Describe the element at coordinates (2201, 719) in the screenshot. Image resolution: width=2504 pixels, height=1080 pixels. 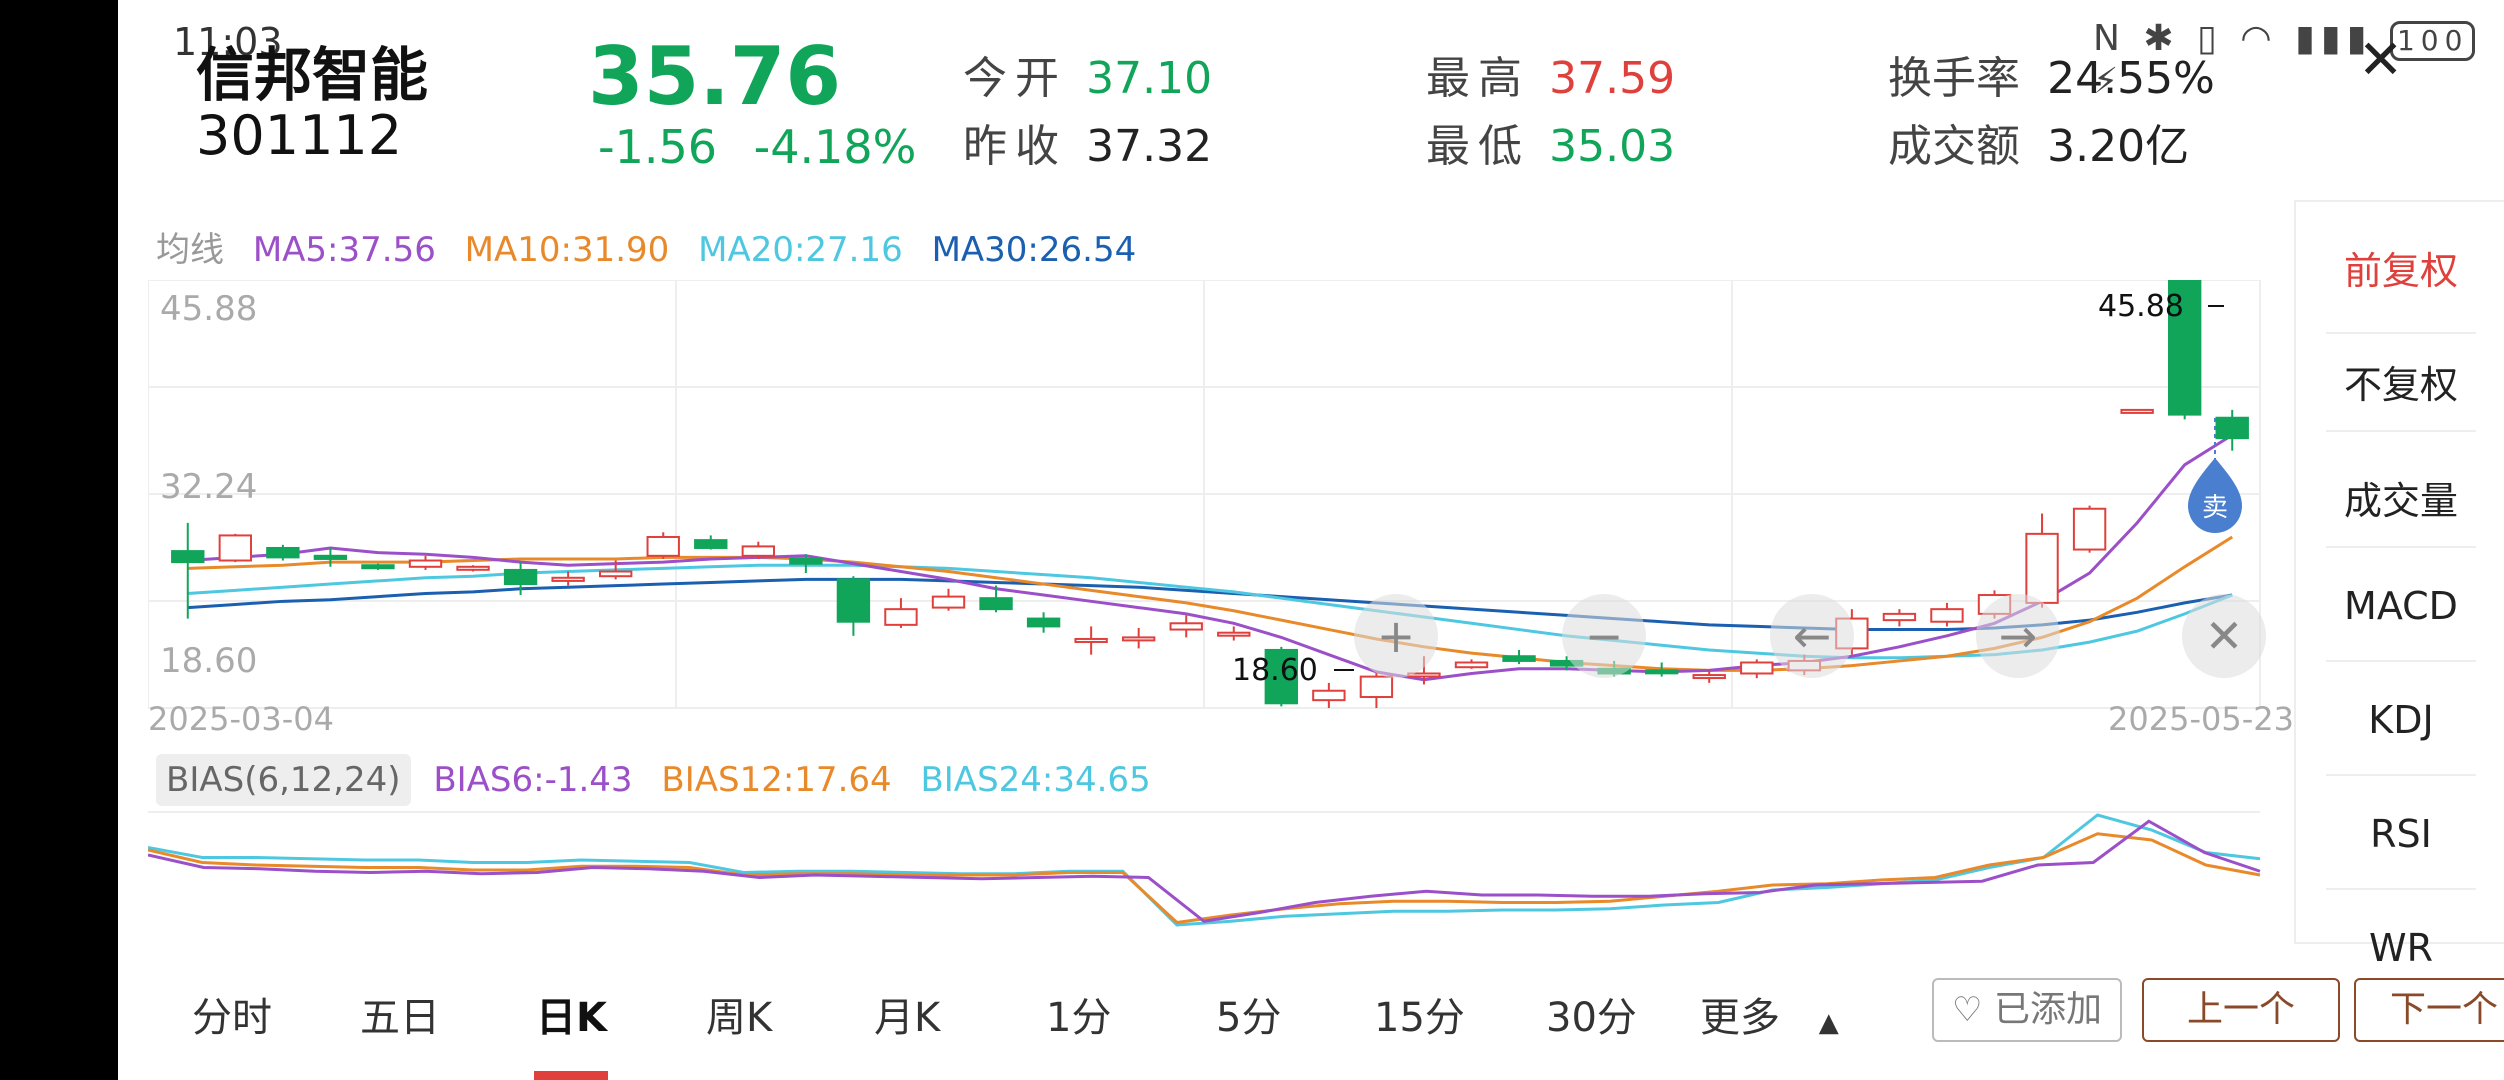
I see `end-date: 2025-05-23` at that location.